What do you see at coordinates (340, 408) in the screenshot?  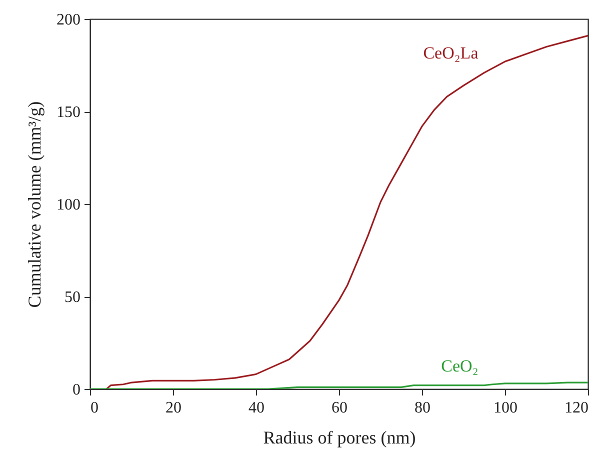 I see `x-tick-label: 60` at bounding box center [340, 408].